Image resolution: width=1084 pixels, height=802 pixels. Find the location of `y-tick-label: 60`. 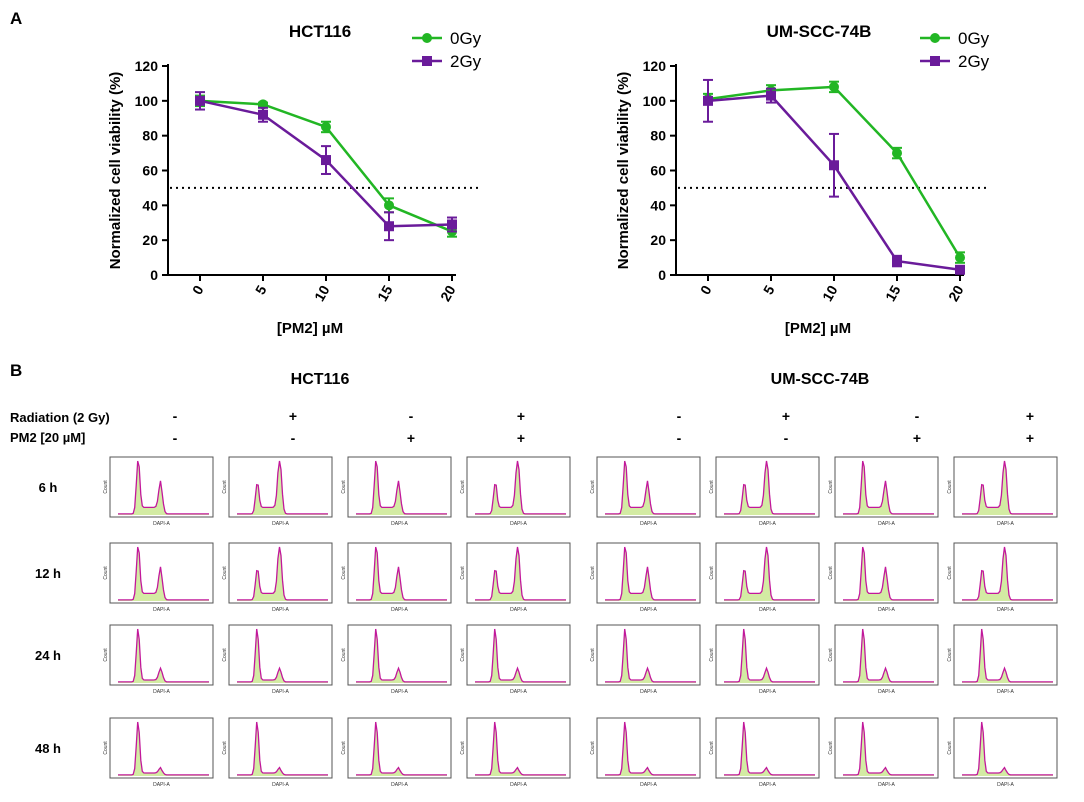

y-tick-label: 60 is located at coordinates (658, 171).